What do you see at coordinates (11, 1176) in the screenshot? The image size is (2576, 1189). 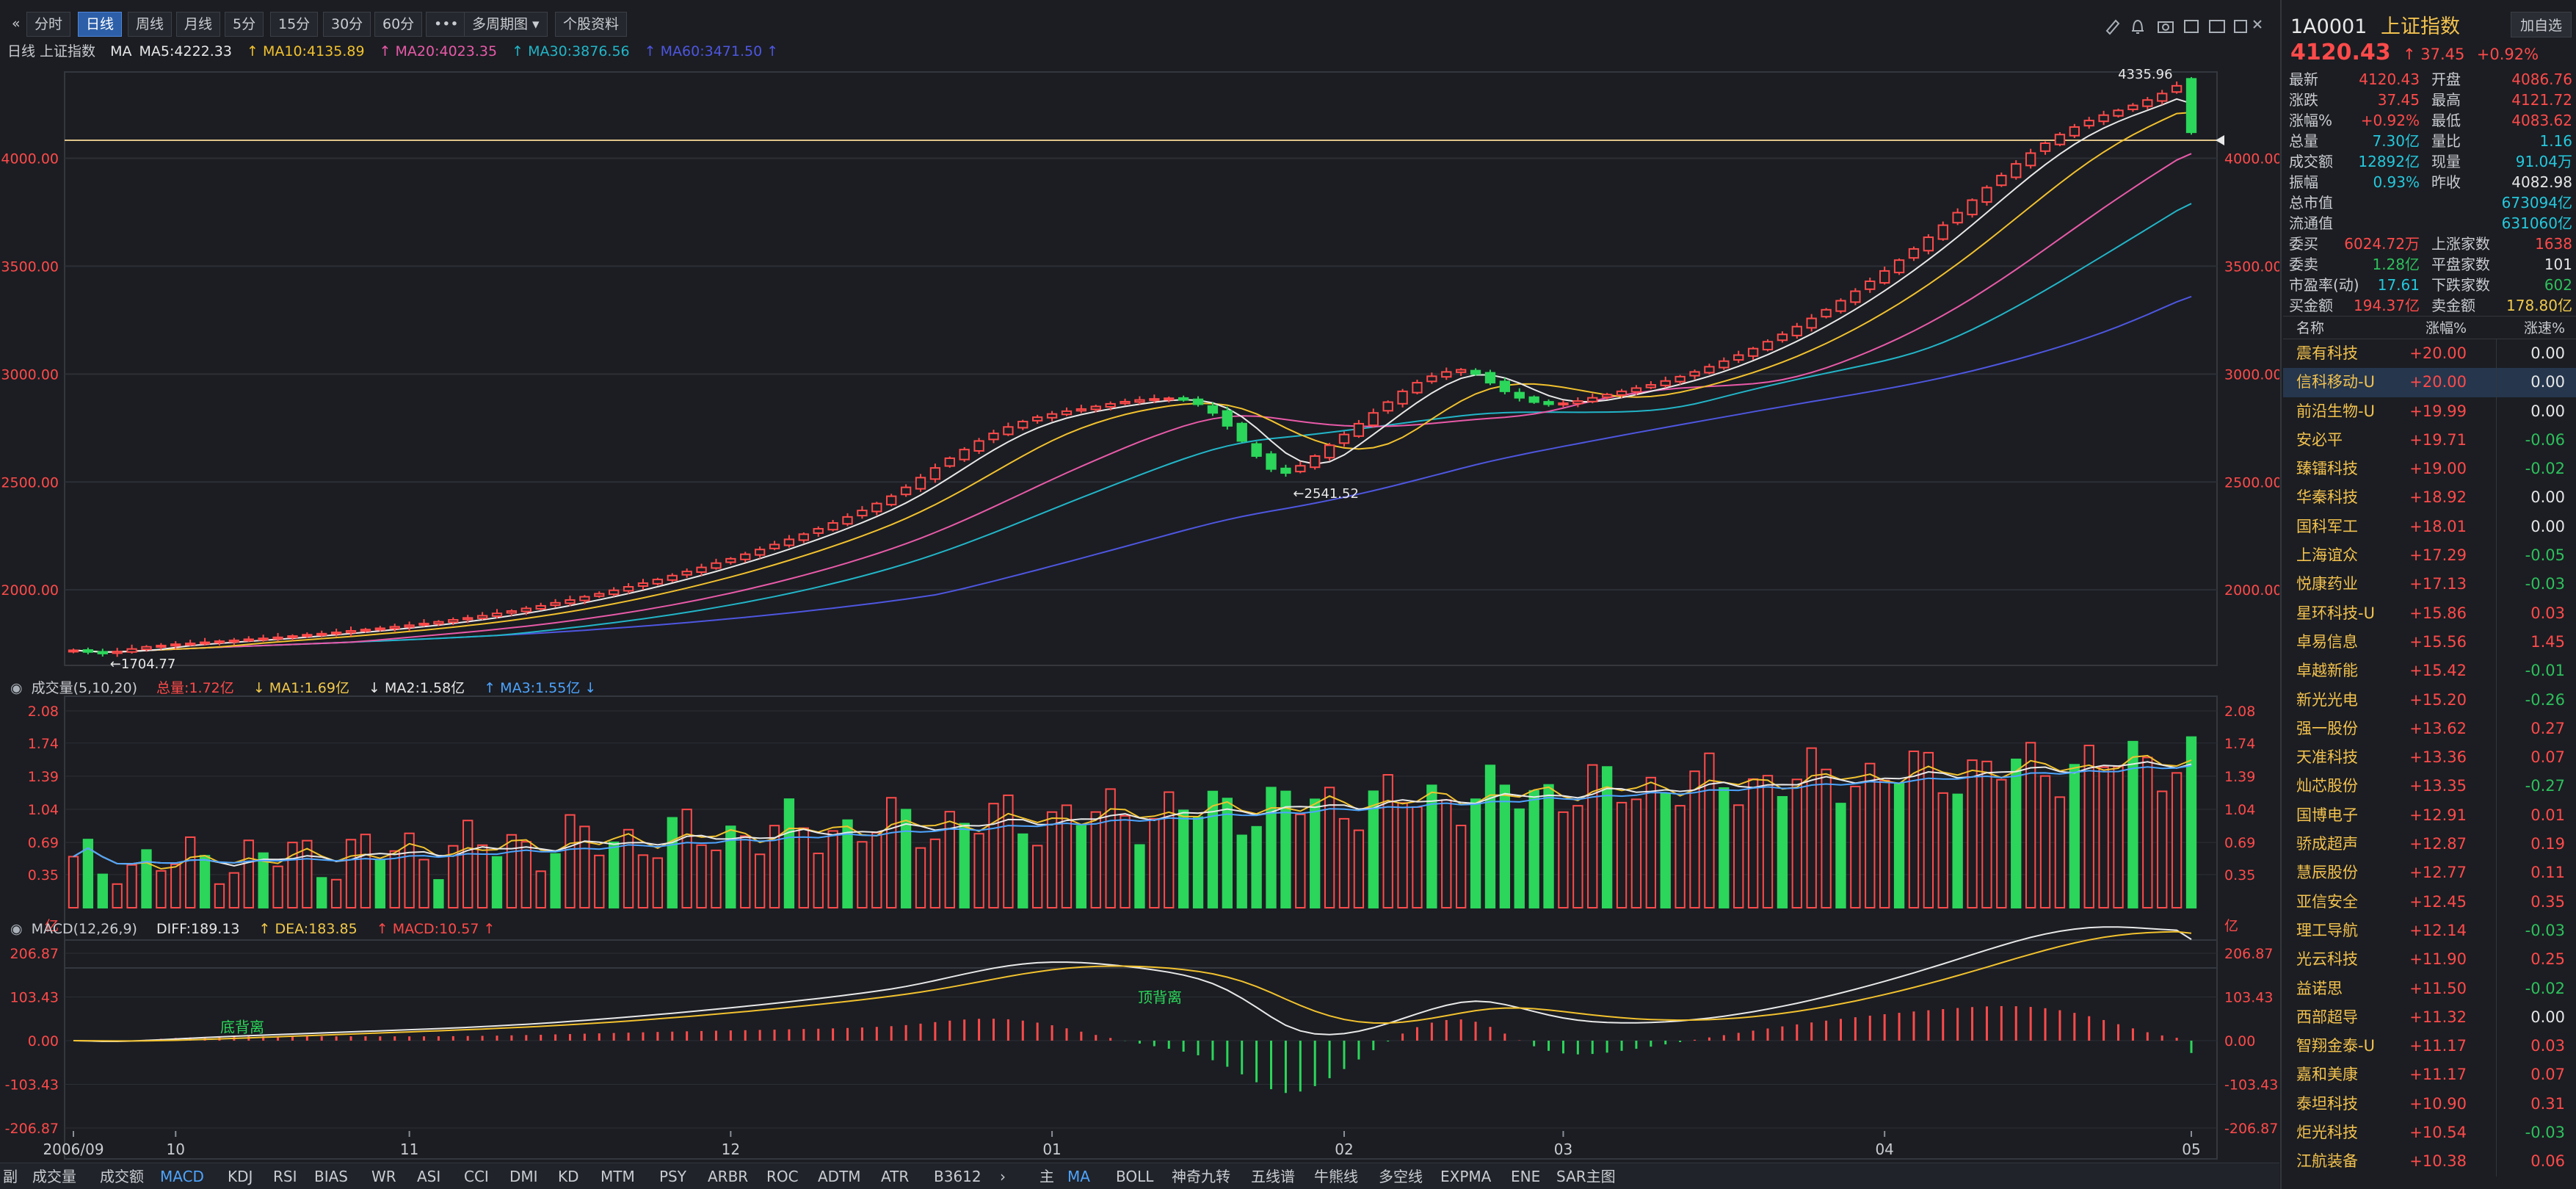 I see `sub-indicator-tab: 副` at bounding box center [11, 1176].